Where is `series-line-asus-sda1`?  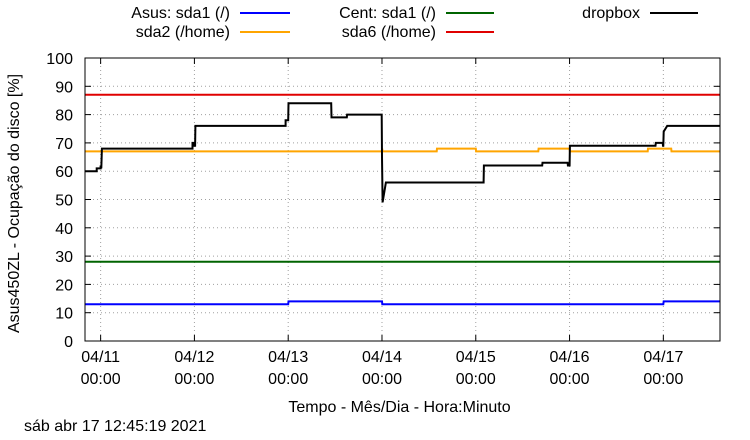
series-line-asus-sda1 is located at coordinates (402, 303).